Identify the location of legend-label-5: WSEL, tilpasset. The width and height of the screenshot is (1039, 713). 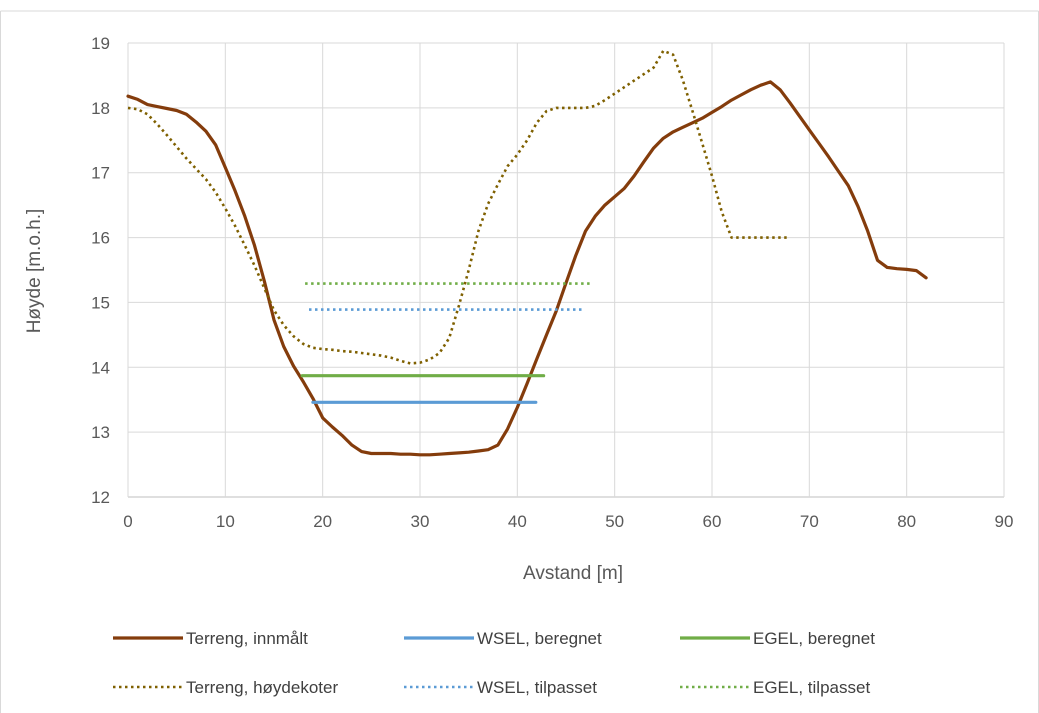
(537, 687).